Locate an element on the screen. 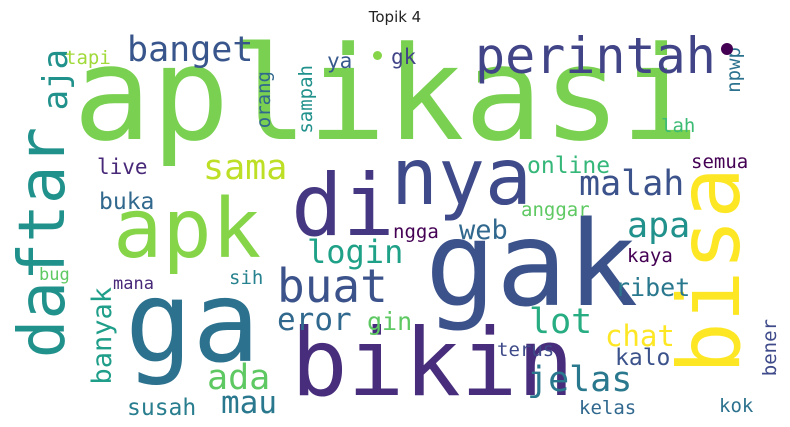  word-web: web is located at coordinates (483, 230).